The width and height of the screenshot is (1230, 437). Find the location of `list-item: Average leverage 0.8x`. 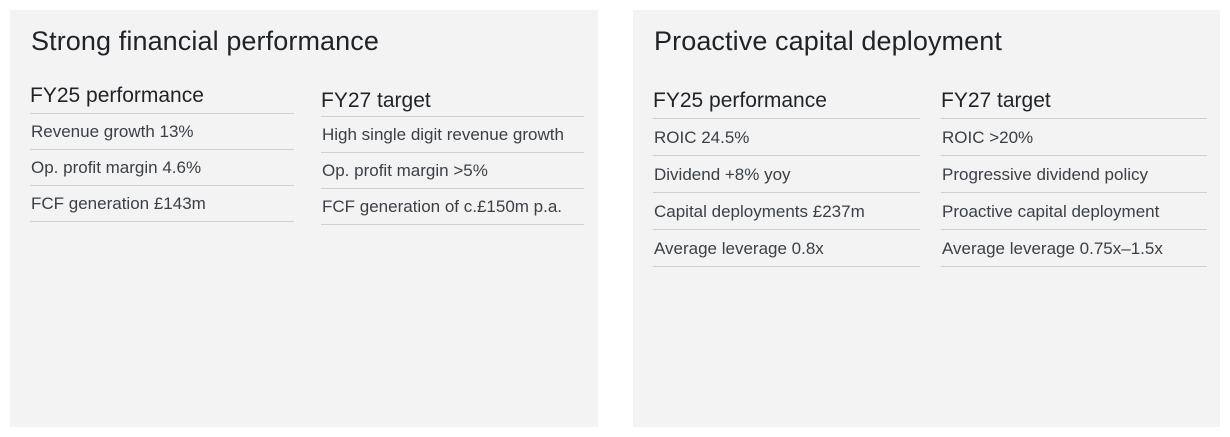

list-item: Average leverage 0.8x is located at coordinates (786, 248).